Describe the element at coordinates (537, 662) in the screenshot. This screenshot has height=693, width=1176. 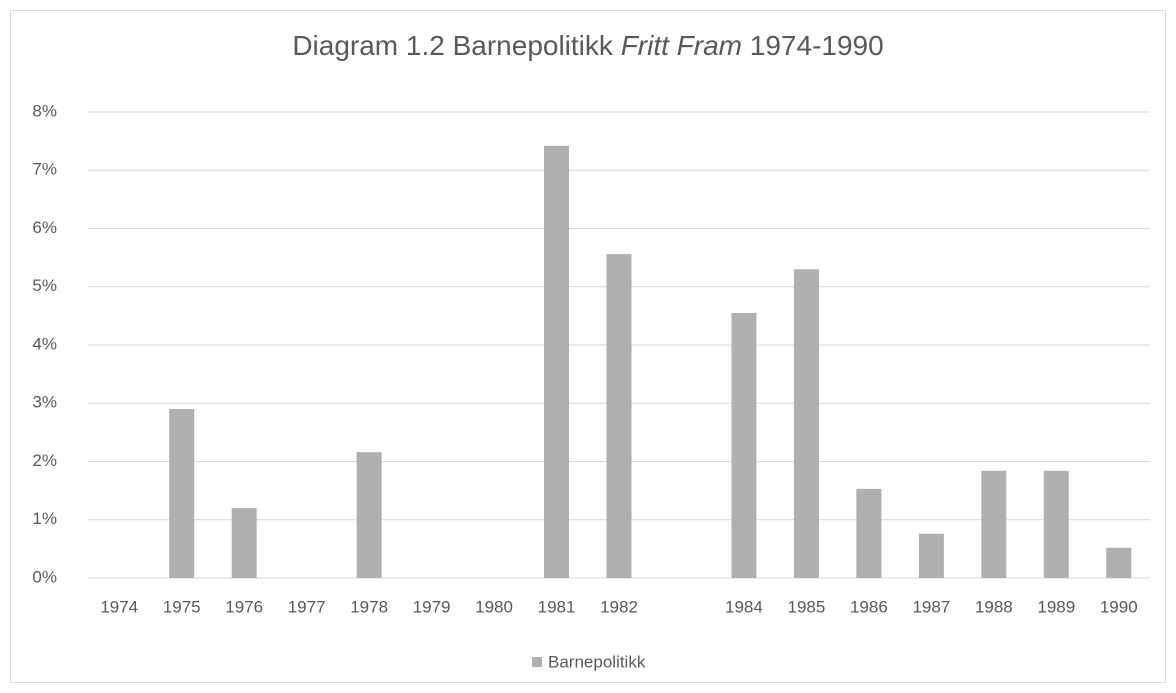
I see `legend-swatch` at that location.